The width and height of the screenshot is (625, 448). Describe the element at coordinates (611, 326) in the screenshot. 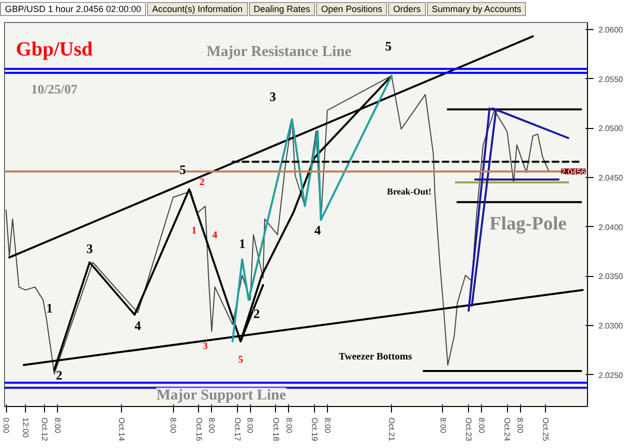

I see `y-tick-label: 2.0300` at that location.